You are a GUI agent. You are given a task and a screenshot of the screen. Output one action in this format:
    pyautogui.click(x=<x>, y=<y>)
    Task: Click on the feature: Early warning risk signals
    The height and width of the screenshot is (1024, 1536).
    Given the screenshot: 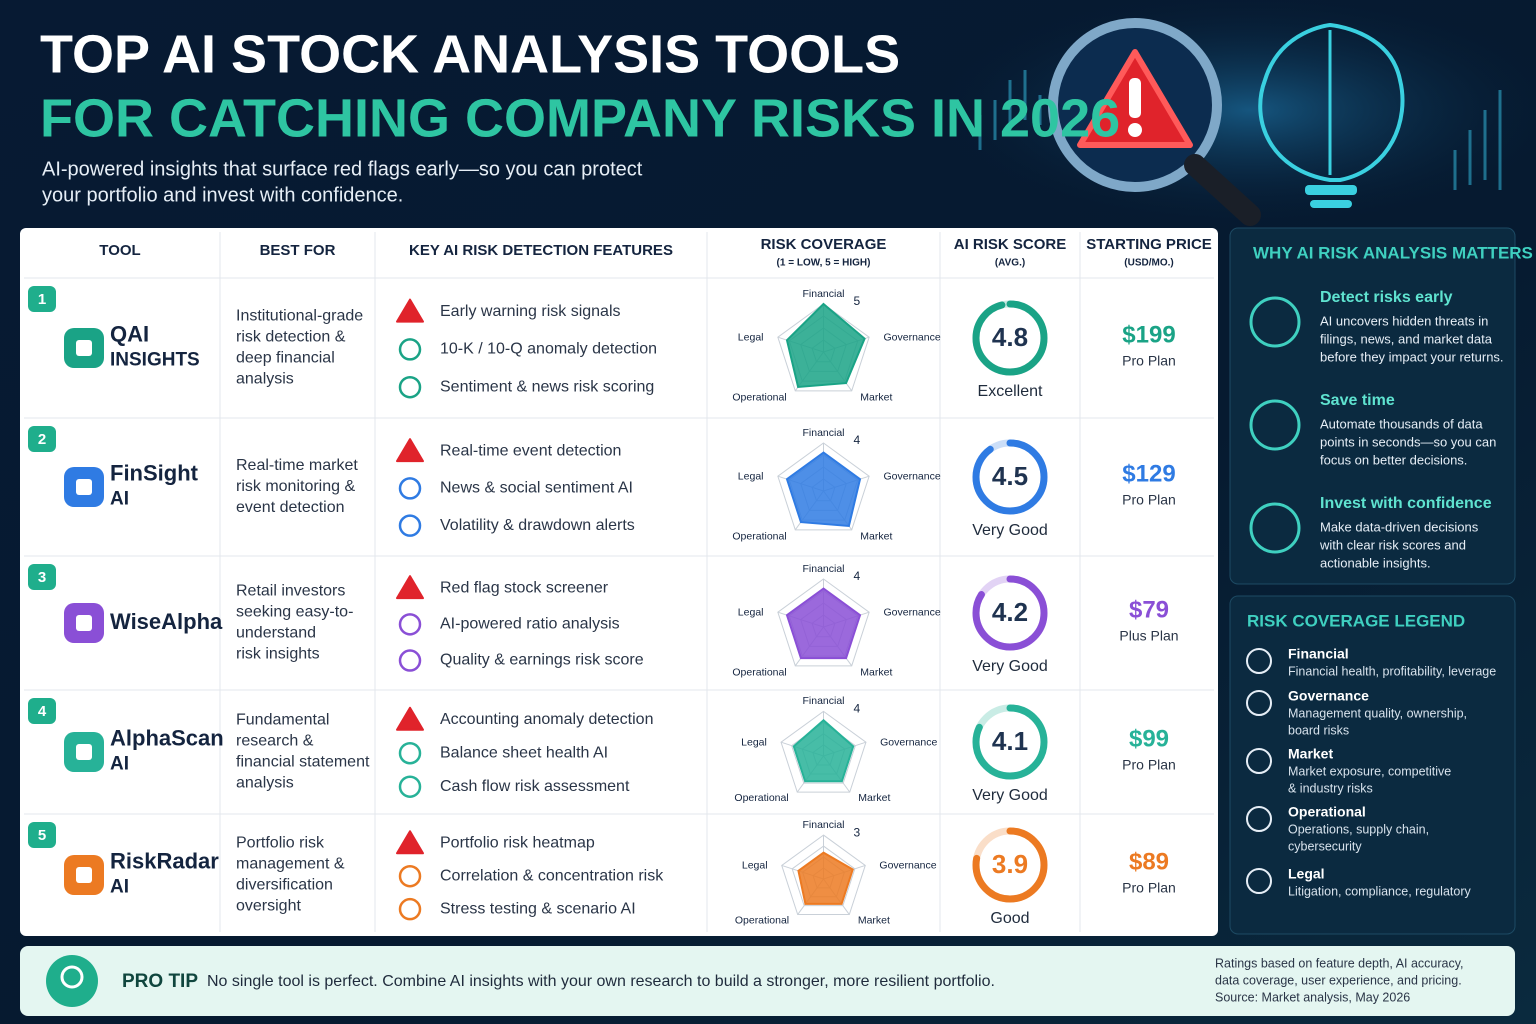 What is the action you would take?
    pyautogui.click(x=530, y=311)
    